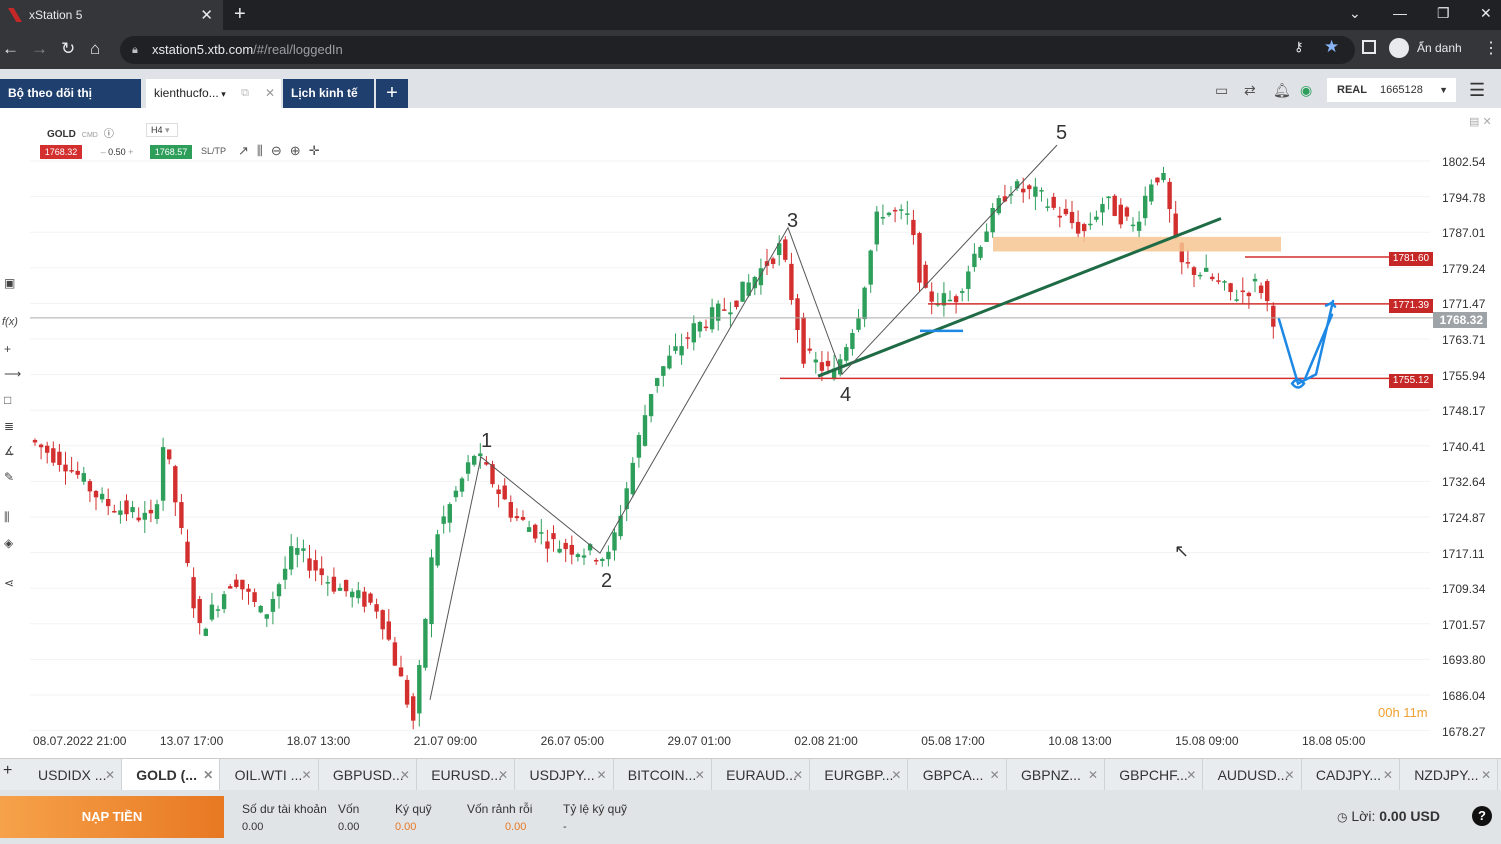 This screenshot has width=1501, height=844. I want to click on xtb-favicon-icon, so click(15, 15).